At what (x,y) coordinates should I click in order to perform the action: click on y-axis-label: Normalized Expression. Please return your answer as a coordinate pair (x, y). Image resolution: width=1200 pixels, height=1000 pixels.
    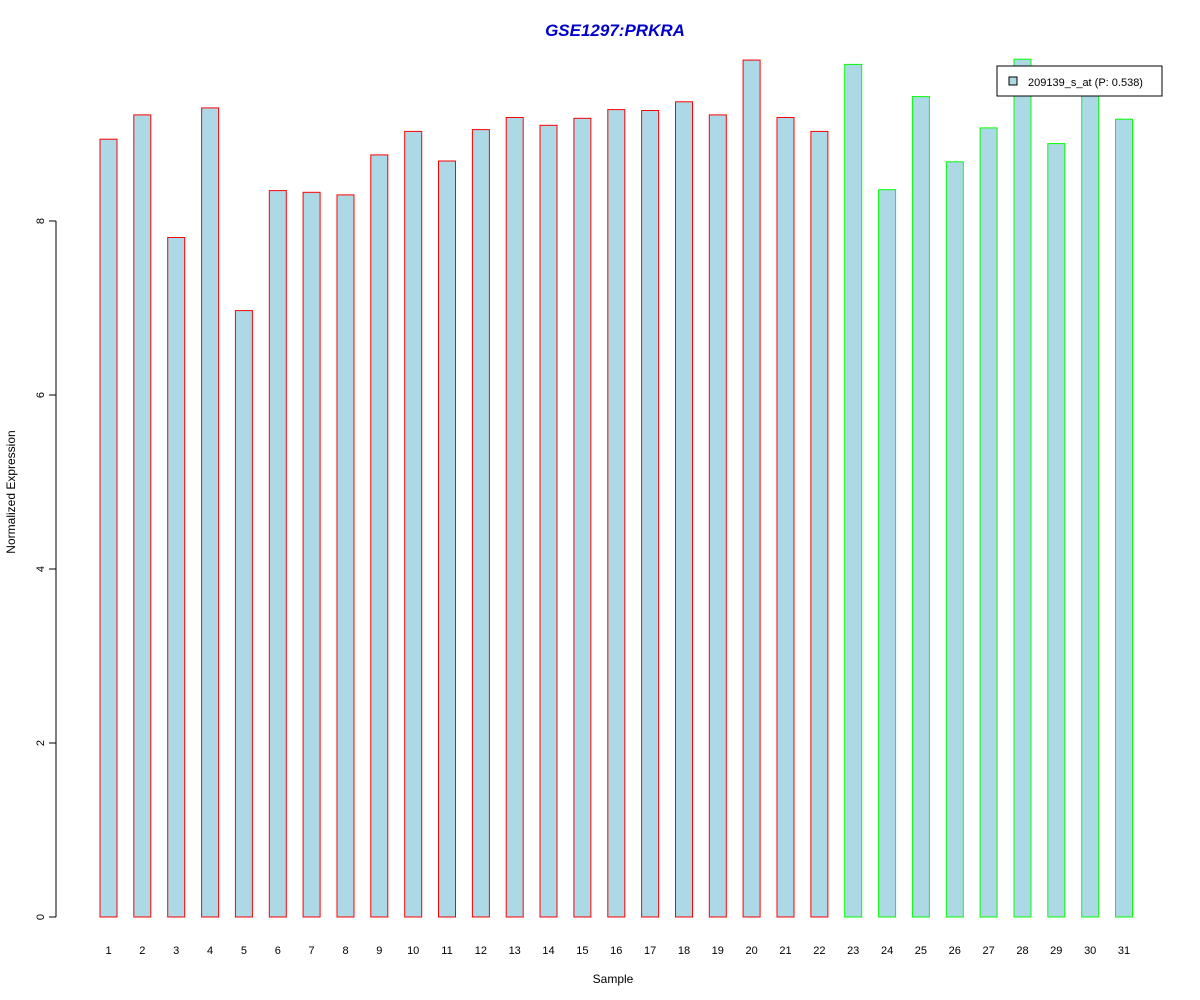
    Looking at the image, I should click on (11, 491).